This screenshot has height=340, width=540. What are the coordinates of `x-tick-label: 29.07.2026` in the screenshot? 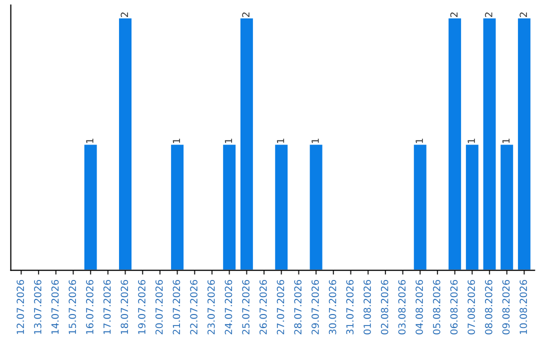 It's located at (315, 307).